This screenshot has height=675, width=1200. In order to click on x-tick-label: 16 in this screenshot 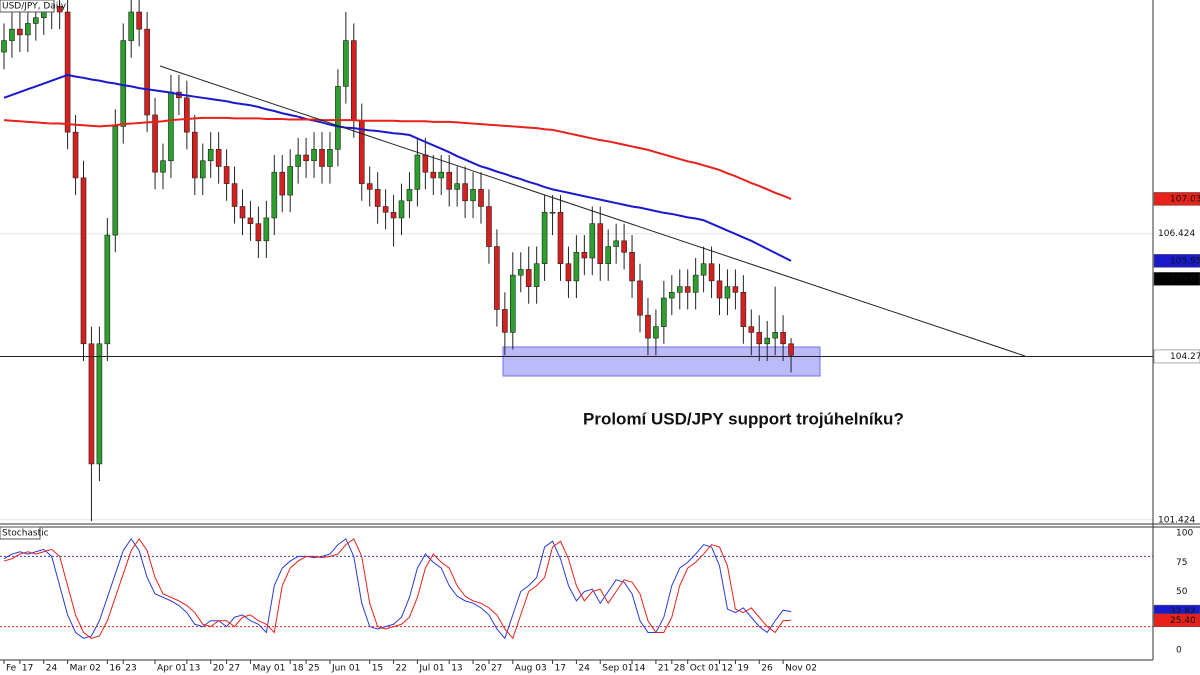, I will do `click(115, 669)`.